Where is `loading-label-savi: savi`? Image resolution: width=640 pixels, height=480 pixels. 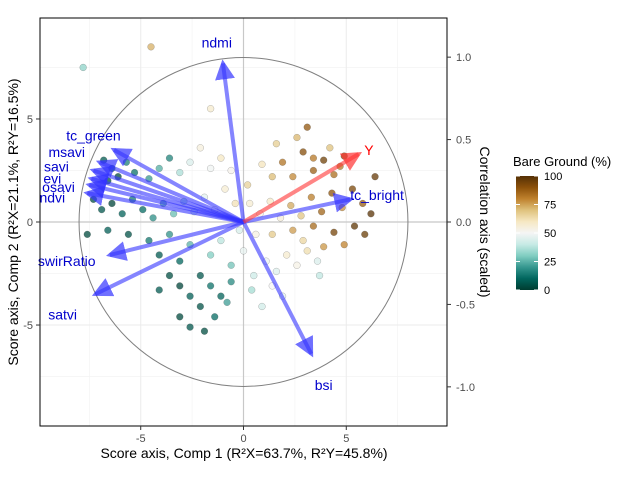 loading-label-savi: savi is located at coordinates (56, 166).